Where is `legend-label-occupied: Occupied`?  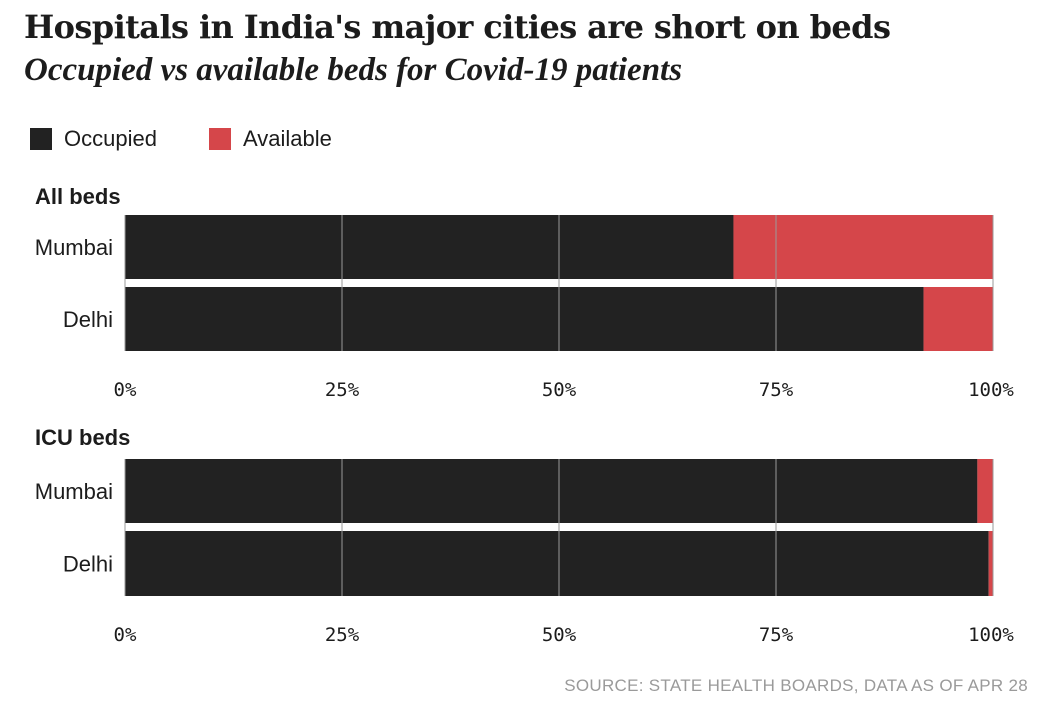
legend-label-occupied: Occupied is located at coordinates (110, 138).